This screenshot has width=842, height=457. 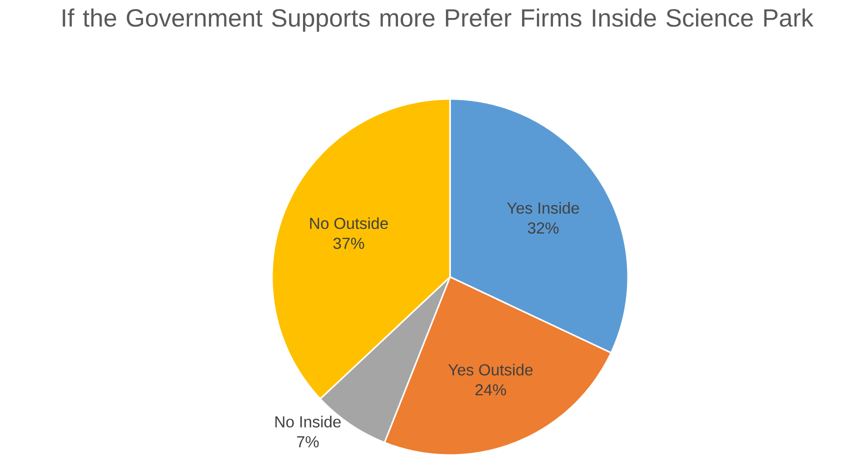 What do you see at coordinates (348, 243) in the screenshot?
I see `data-label: 37%` at bounding box center [348, 243].